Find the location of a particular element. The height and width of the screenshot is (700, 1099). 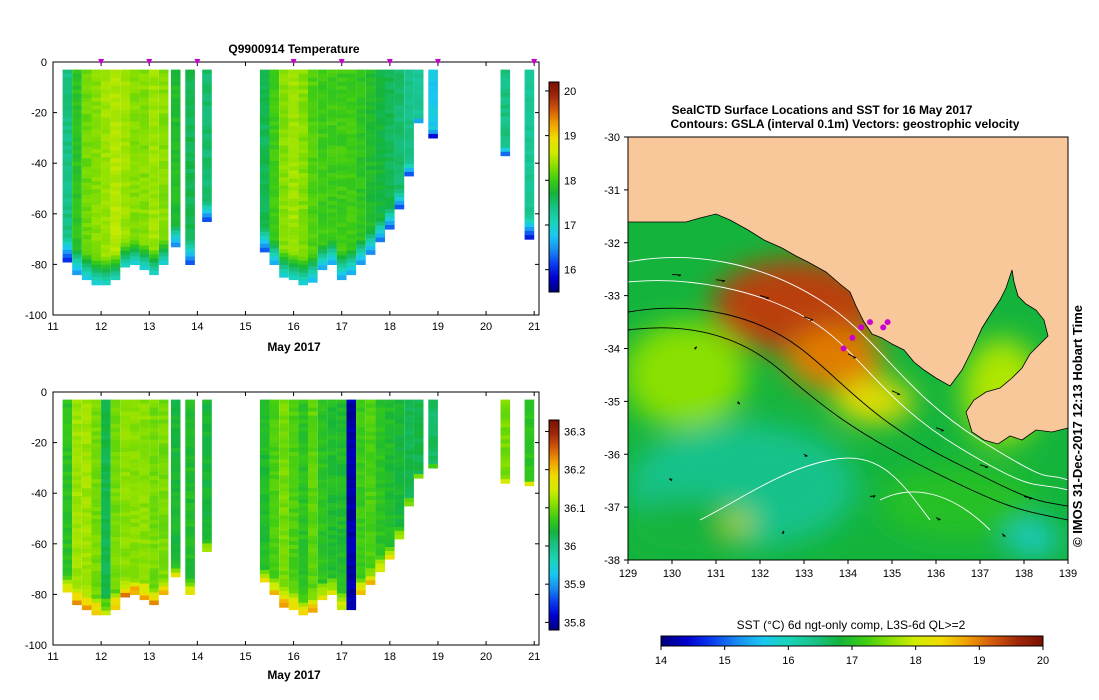

lon-tick-label: 132 is located at coordinates (760, 574).